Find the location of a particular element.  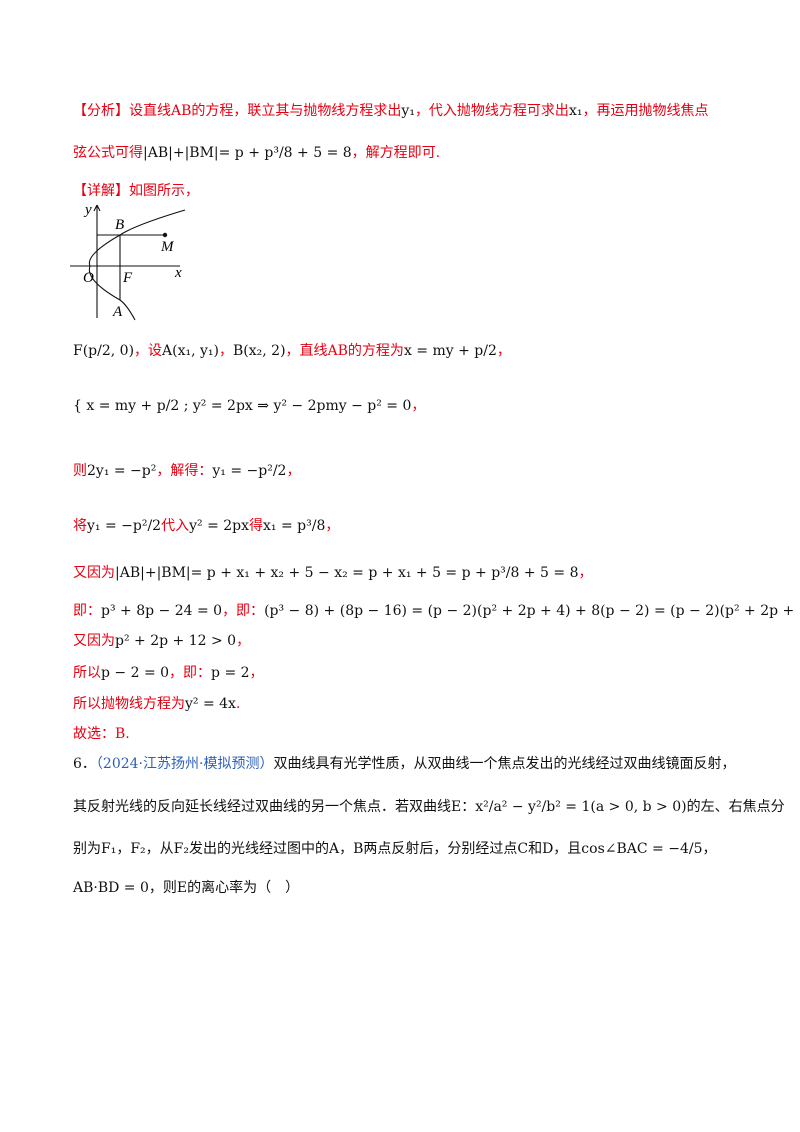

text-line: 所以抛物线方程为y² = 4x. is located at coordinates (156, 703).